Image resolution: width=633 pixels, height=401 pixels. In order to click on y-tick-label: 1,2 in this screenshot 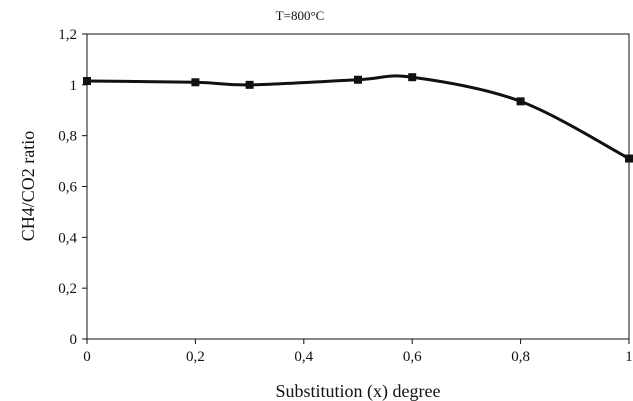, I will do `click(67, 35)`.